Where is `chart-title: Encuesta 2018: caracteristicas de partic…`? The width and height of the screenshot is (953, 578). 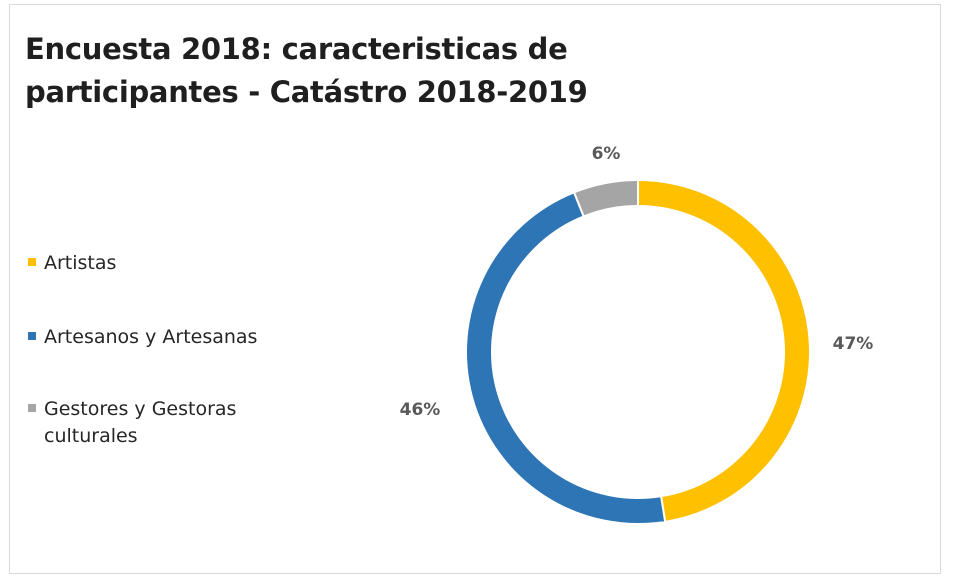 chart-title: Encuesta 2018: caracteristicas de partic… is located at coordinates (306, 70).